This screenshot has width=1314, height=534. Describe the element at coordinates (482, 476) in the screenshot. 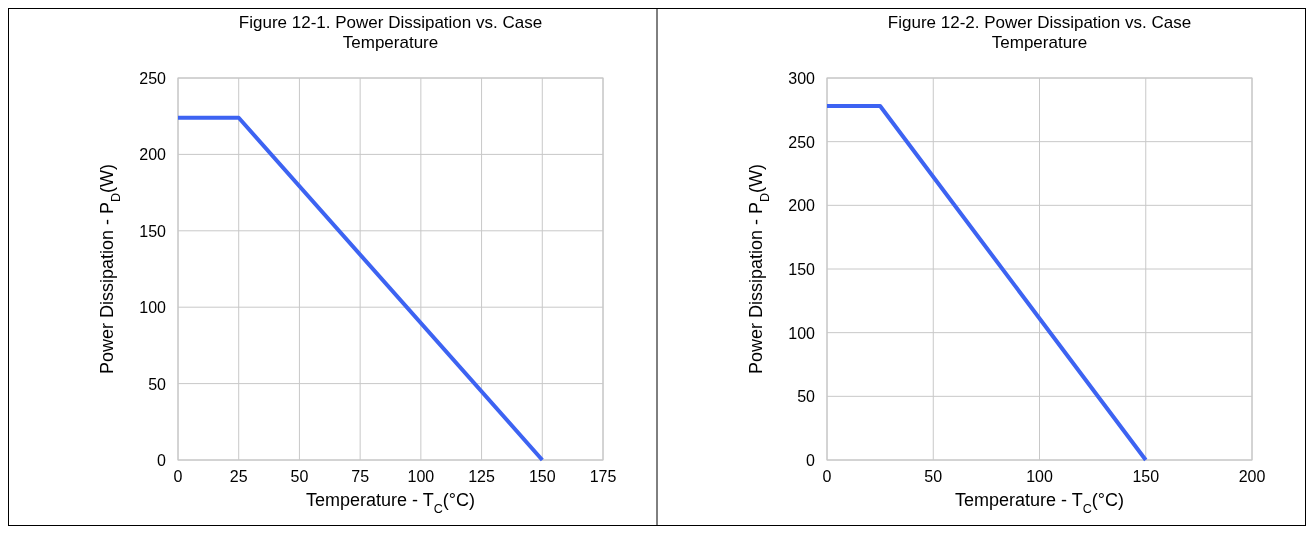

I see `x-tick-label: 125` at that location.